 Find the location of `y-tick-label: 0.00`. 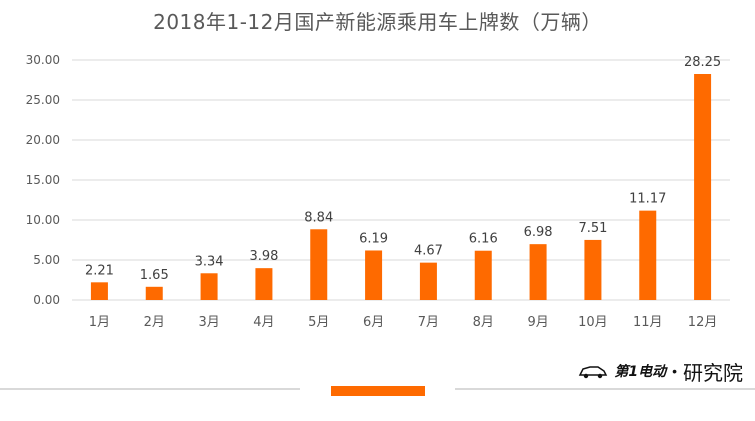

y-tick-label: 0.00 is located at coordinates (46, 300).